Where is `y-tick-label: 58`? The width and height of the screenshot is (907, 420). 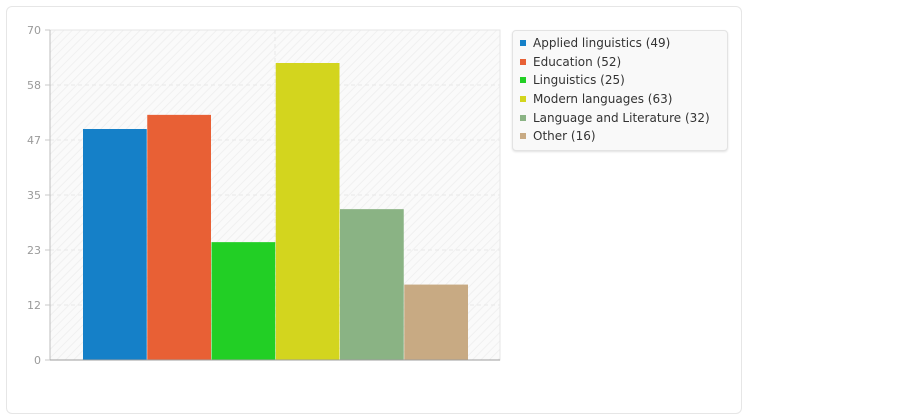 y-tick-label: 58 is located at coordinates (34, 85).